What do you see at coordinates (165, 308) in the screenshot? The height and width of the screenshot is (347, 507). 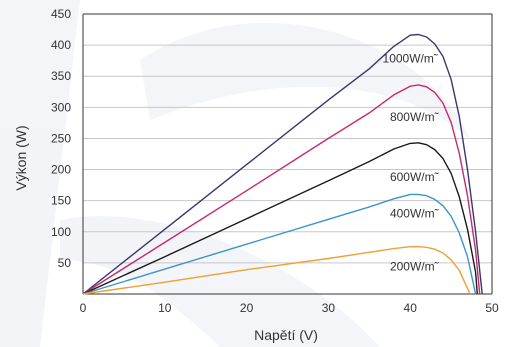 I see `x-tick-label: 10` at bounding box center [165, 308].